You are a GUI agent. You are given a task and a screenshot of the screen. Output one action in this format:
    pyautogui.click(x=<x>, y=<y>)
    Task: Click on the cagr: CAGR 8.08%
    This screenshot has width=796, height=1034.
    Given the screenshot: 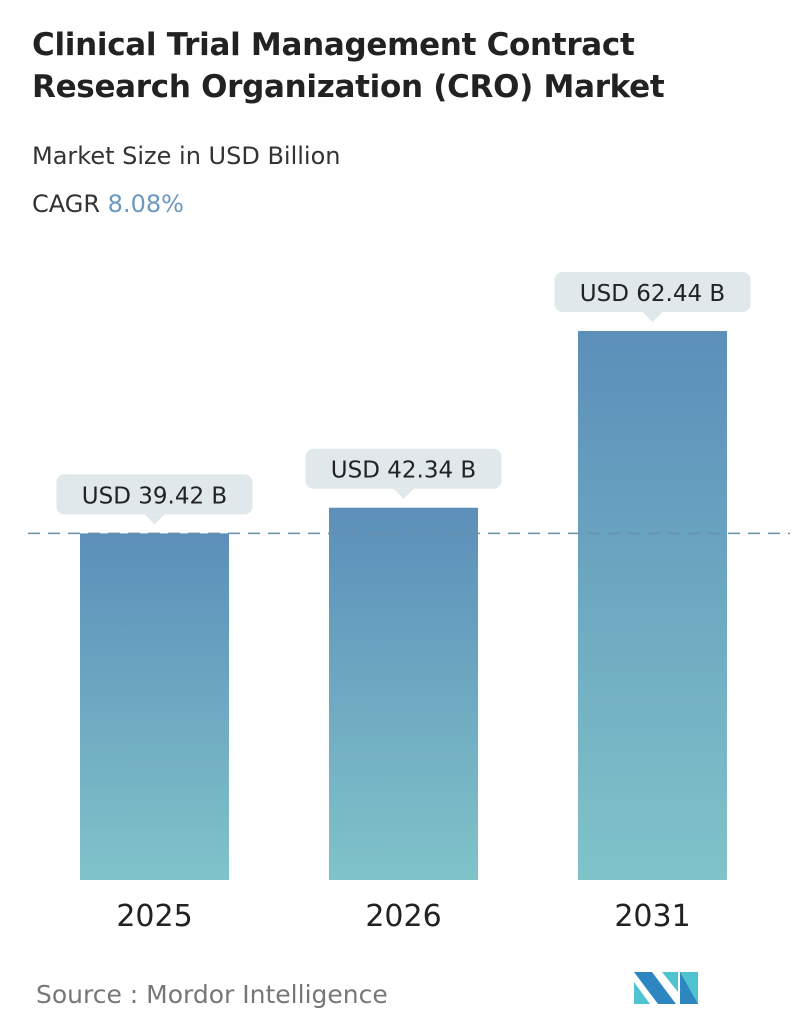 What is the action you would take?
    pyautogui.click(x=108, y=204)
    